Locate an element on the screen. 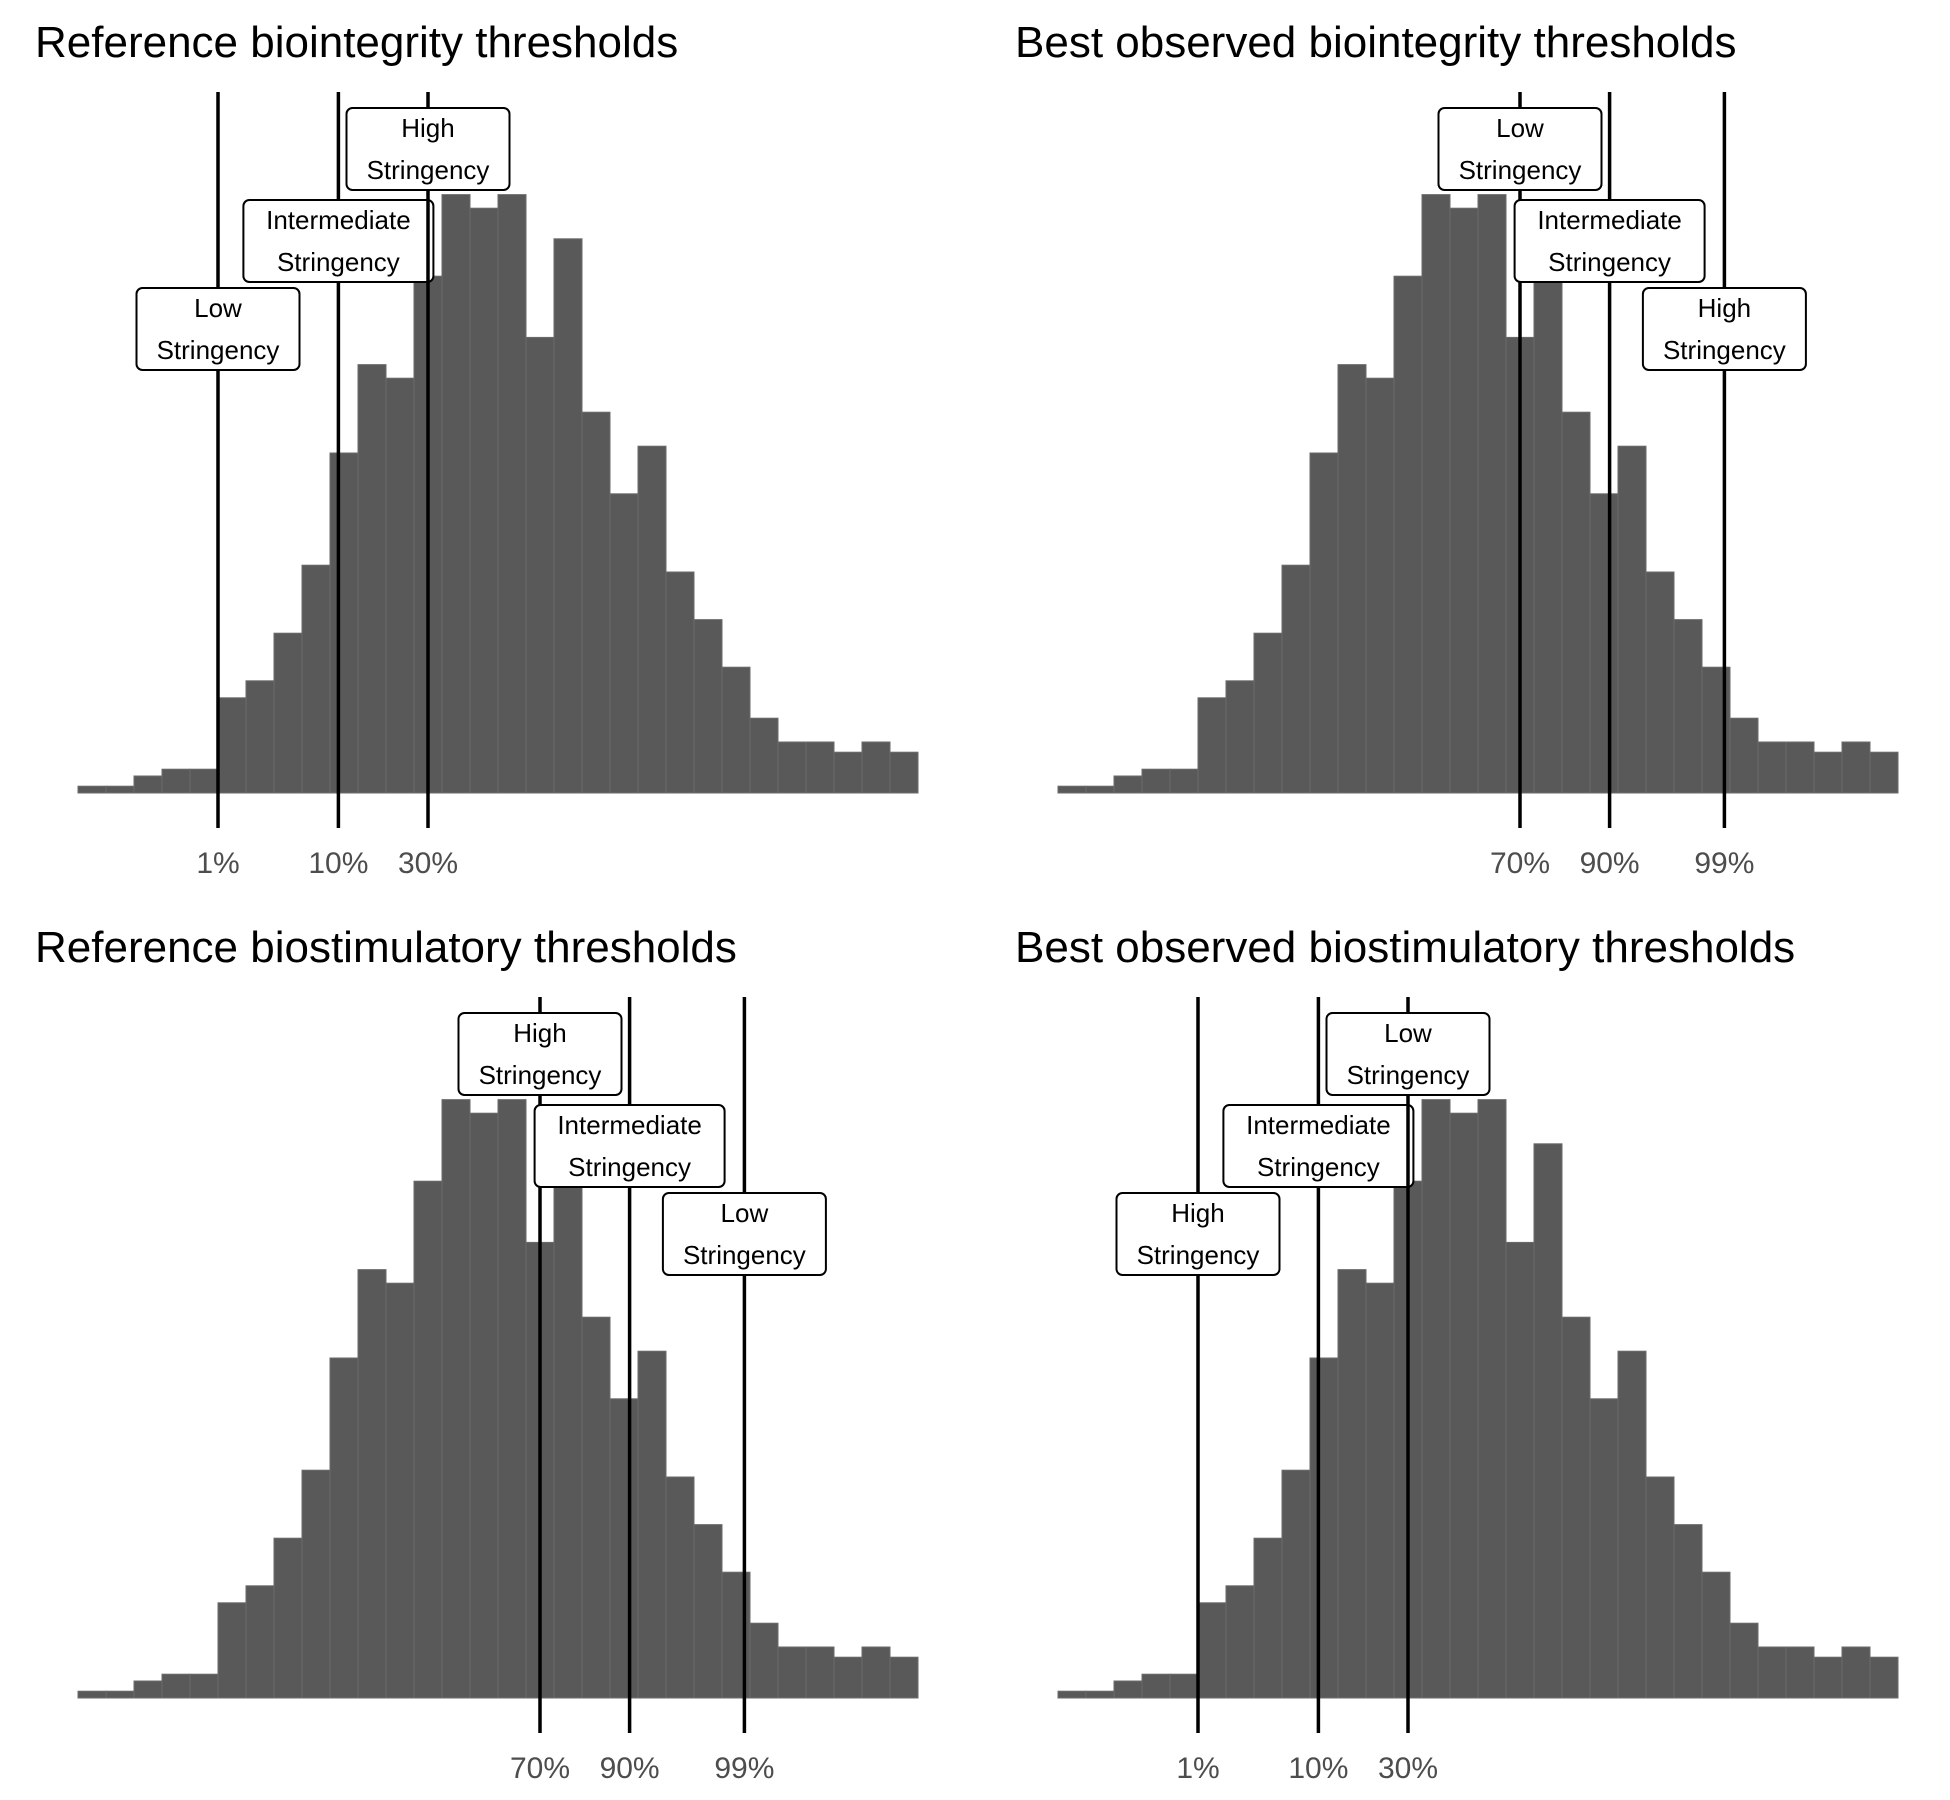  x-axis: 70% 90% 99% is located at coordinates (1622, 863).